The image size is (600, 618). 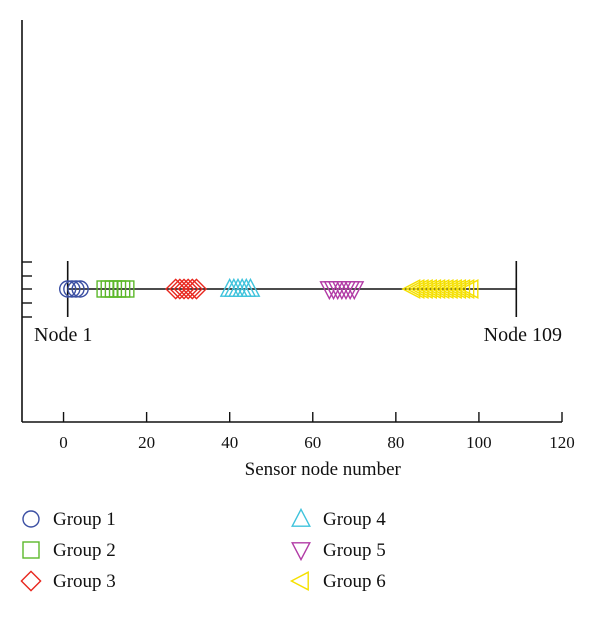 What do you see at coordinates (354, 550) in the screenshot?
I see `legend-label: Group 5` at bounding box center [354, 550].